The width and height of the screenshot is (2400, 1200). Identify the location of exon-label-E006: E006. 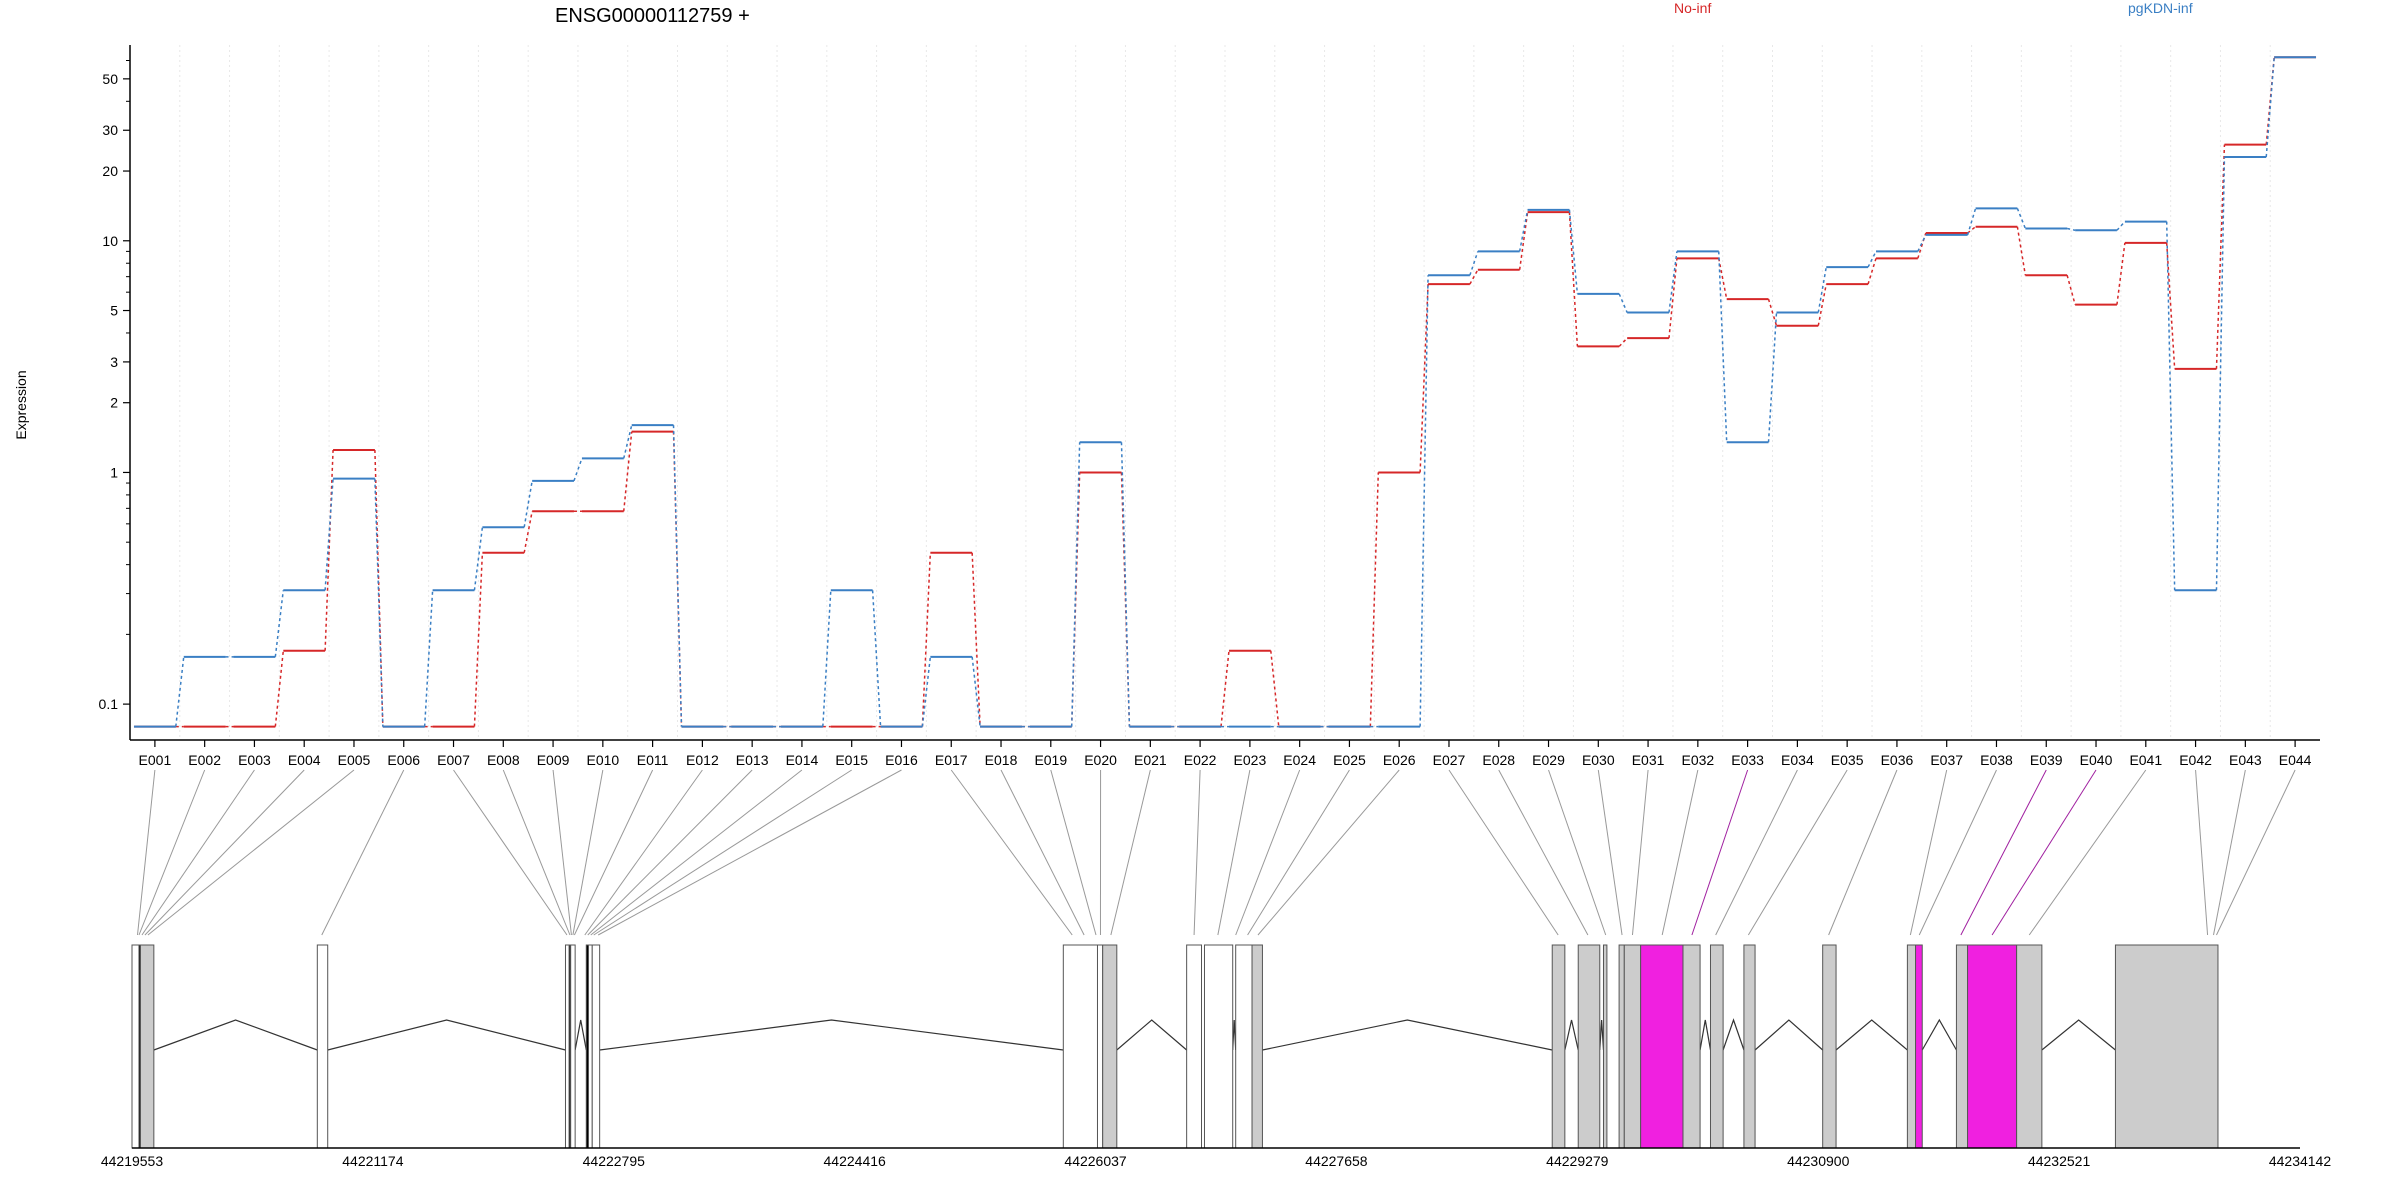
(403, 760).